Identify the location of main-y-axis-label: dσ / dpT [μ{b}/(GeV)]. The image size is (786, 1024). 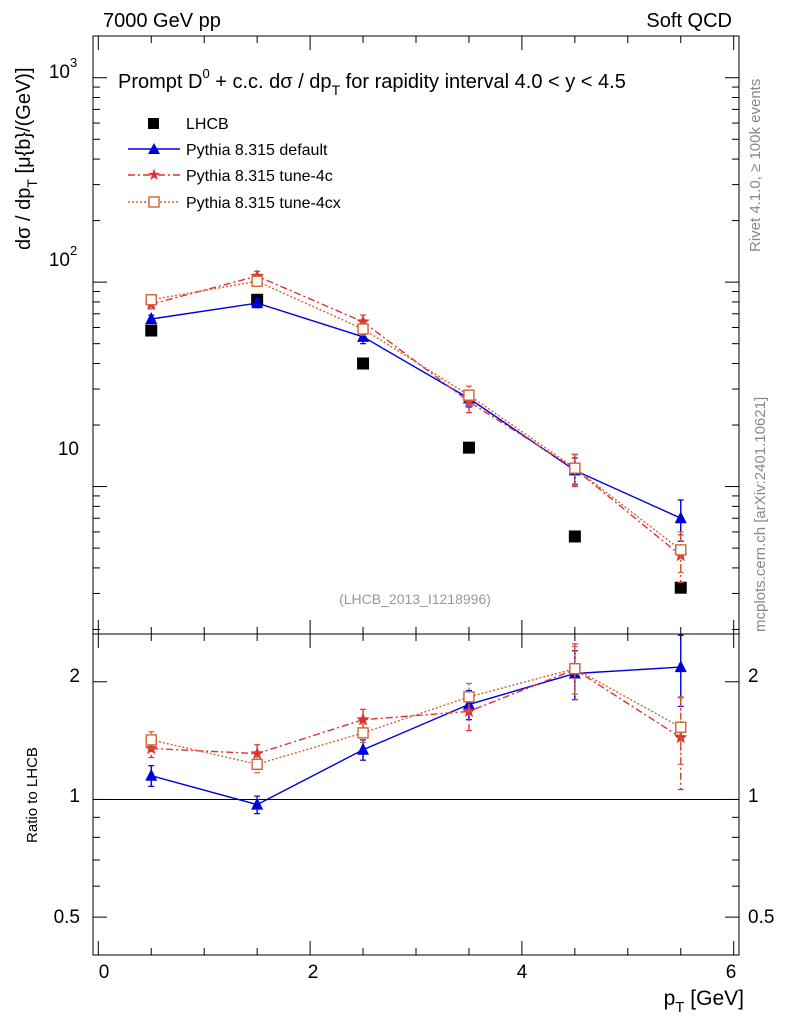
(26, 158).